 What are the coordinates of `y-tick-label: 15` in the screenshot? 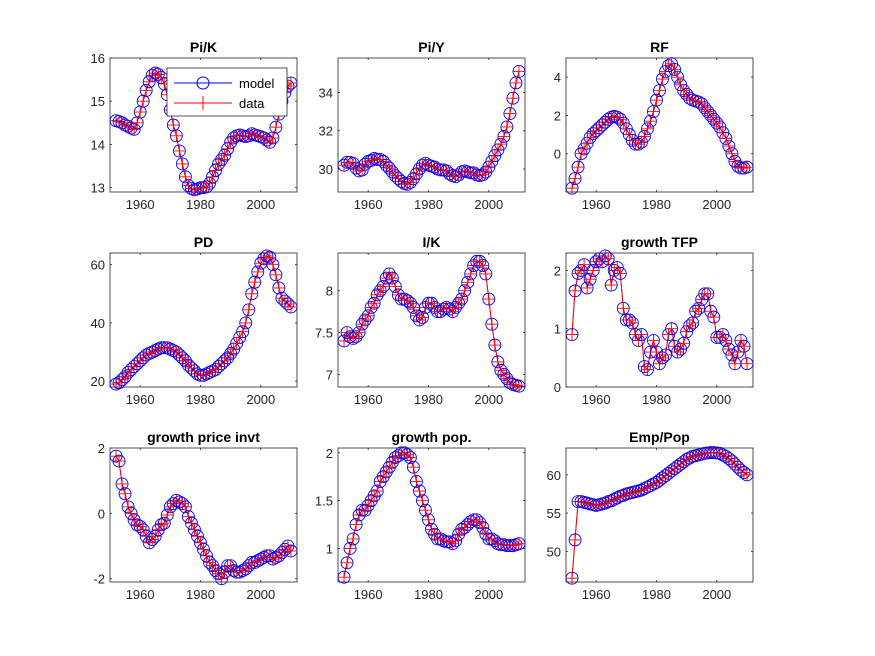 It's located at (98, 101).